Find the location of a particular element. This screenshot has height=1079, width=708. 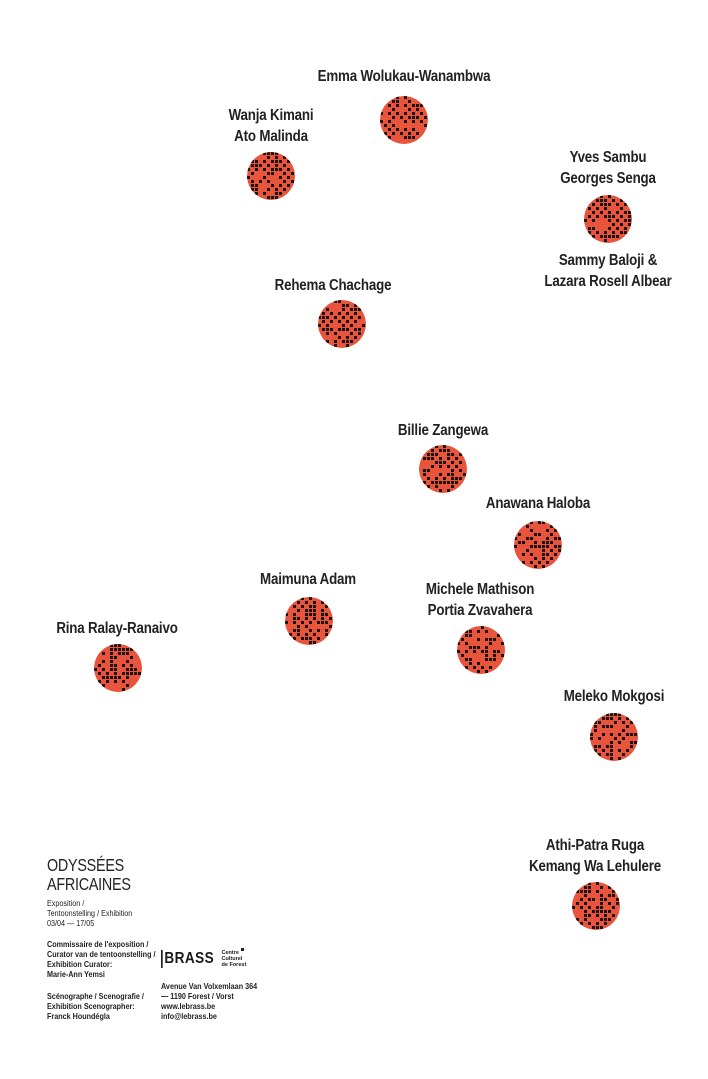

artist-name-line: Meleko Mokgosi is located at coordinates (614, 696).